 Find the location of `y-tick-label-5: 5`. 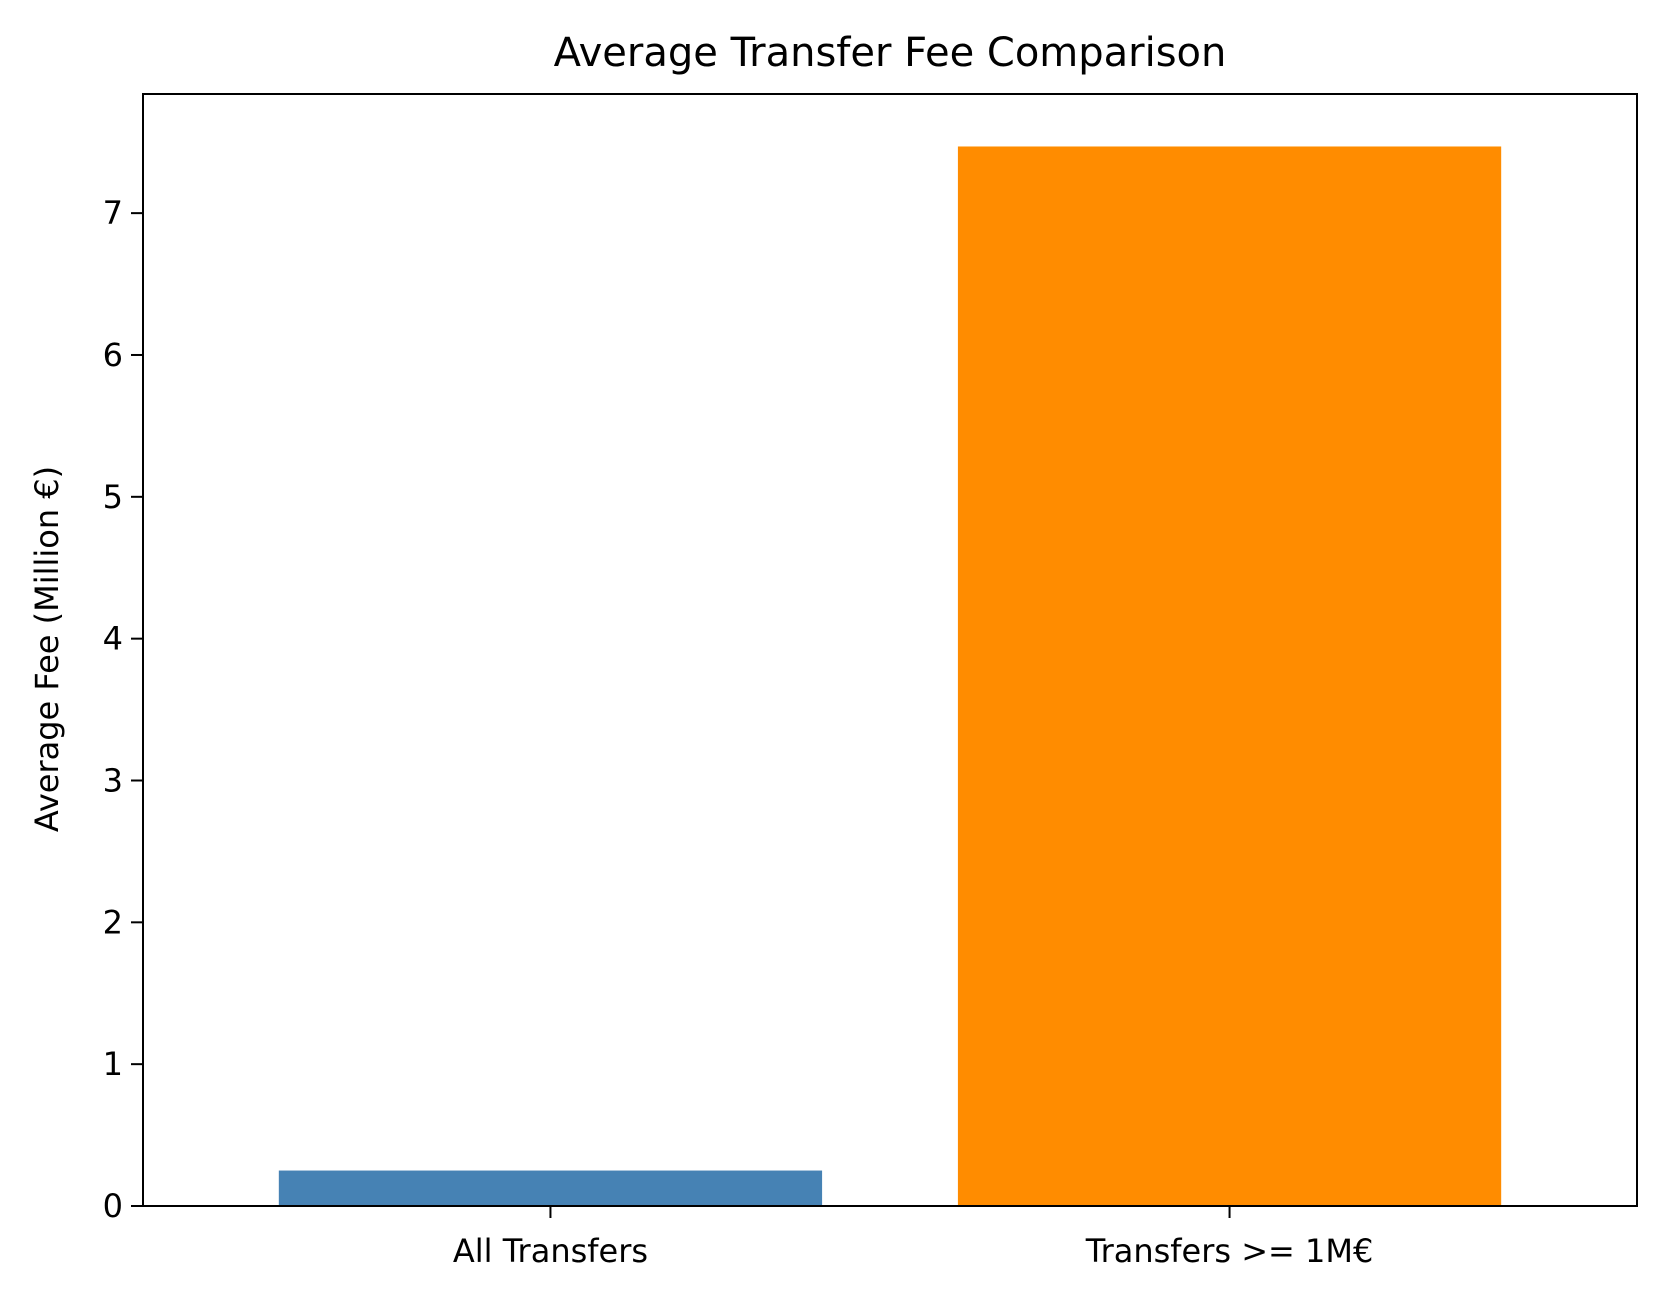

y-tick-label-5: 5 is located at coordinates (113, 497).